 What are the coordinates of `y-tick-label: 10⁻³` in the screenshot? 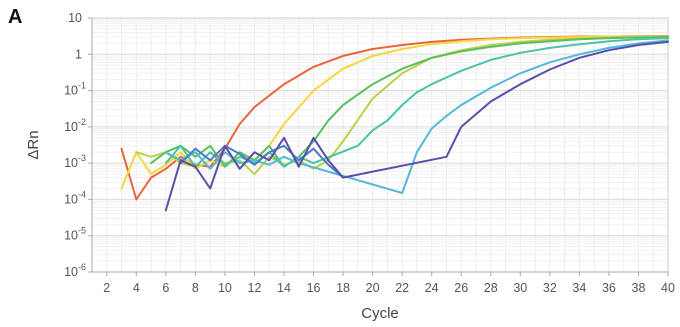 It's located at (75, 161).